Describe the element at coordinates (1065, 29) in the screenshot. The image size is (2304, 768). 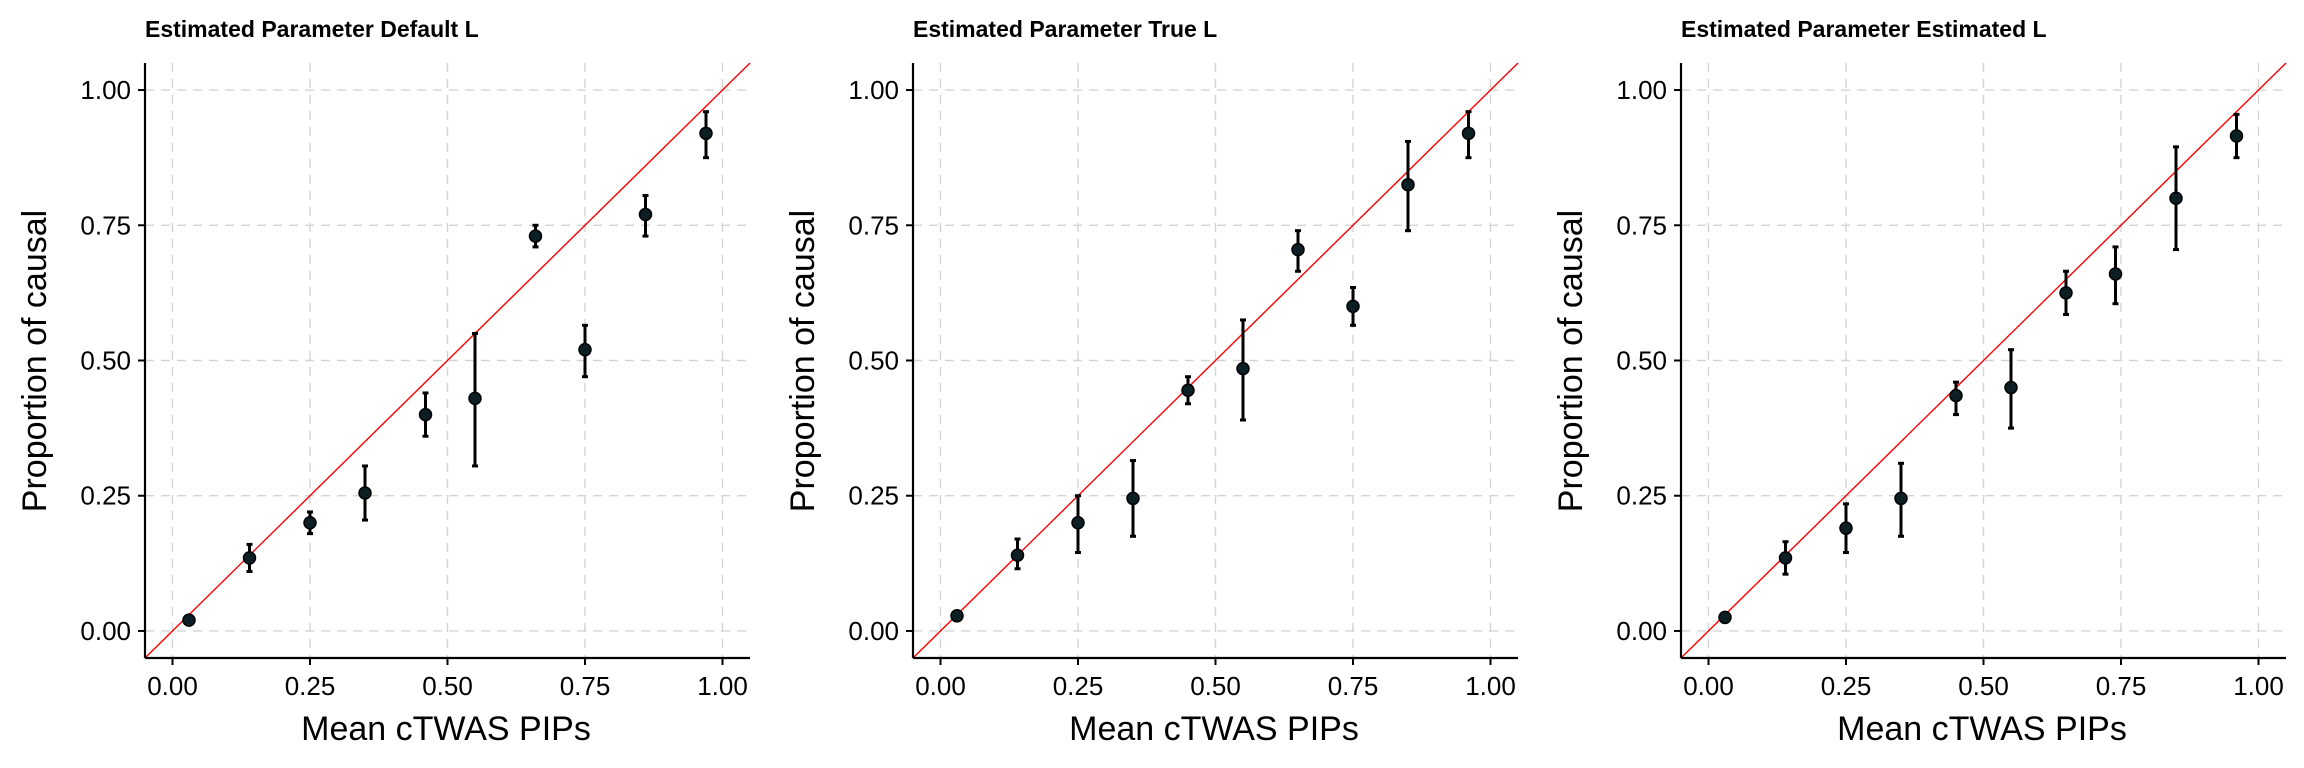
I see `panel-title: Estimated Parameter True L` at that location.